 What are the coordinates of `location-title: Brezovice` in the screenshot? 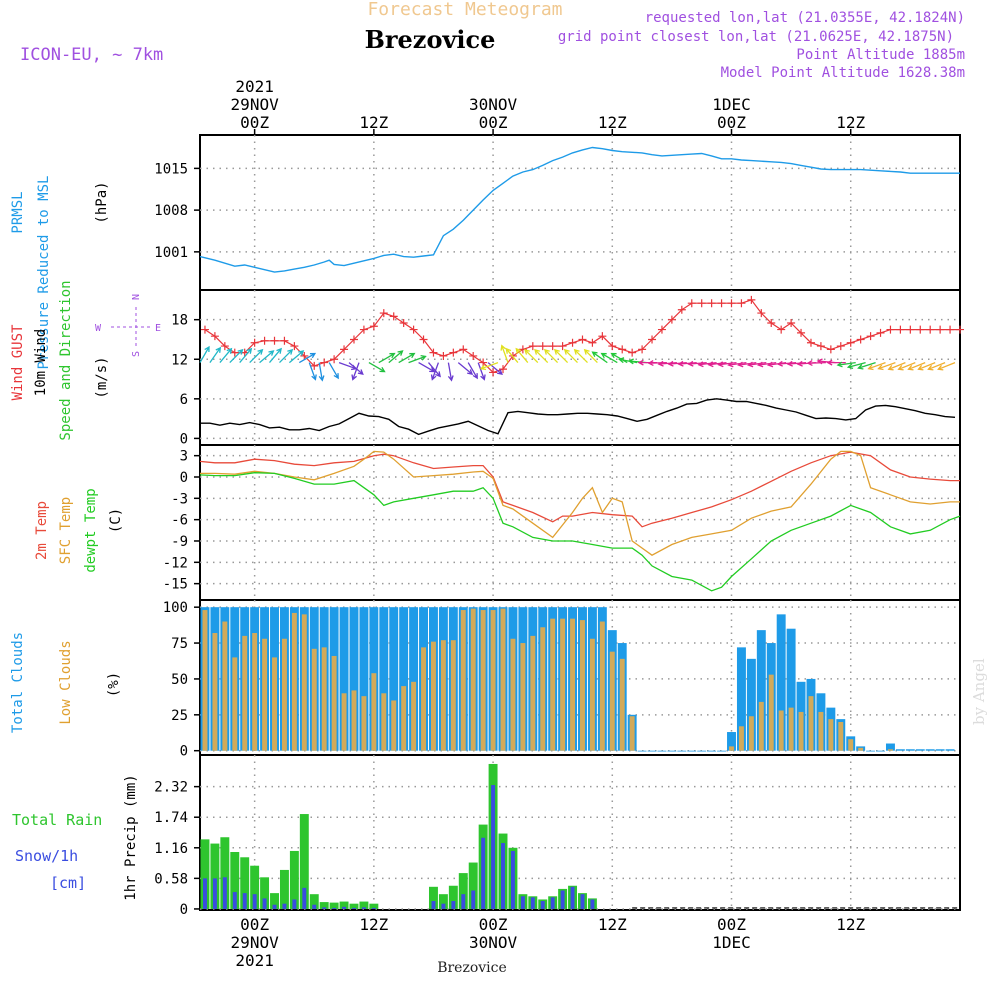 It's located at (430, 39).